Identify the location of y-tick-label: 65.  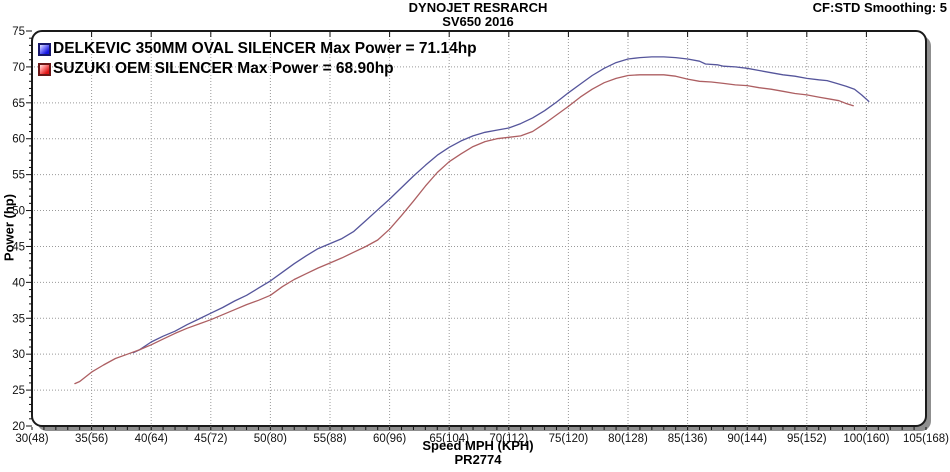
(18, 104).